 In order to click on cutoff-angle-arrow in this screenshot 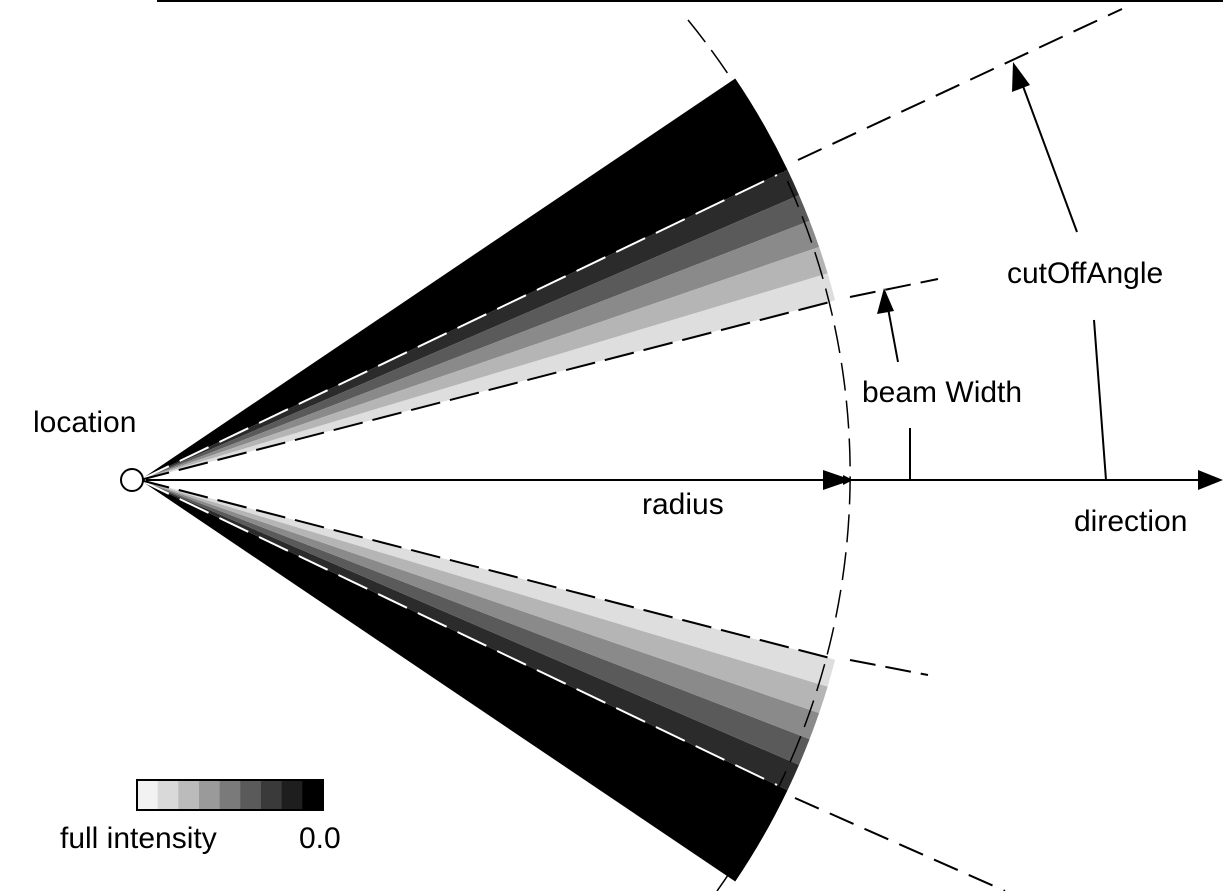, I will do `click(1047, 151)`.